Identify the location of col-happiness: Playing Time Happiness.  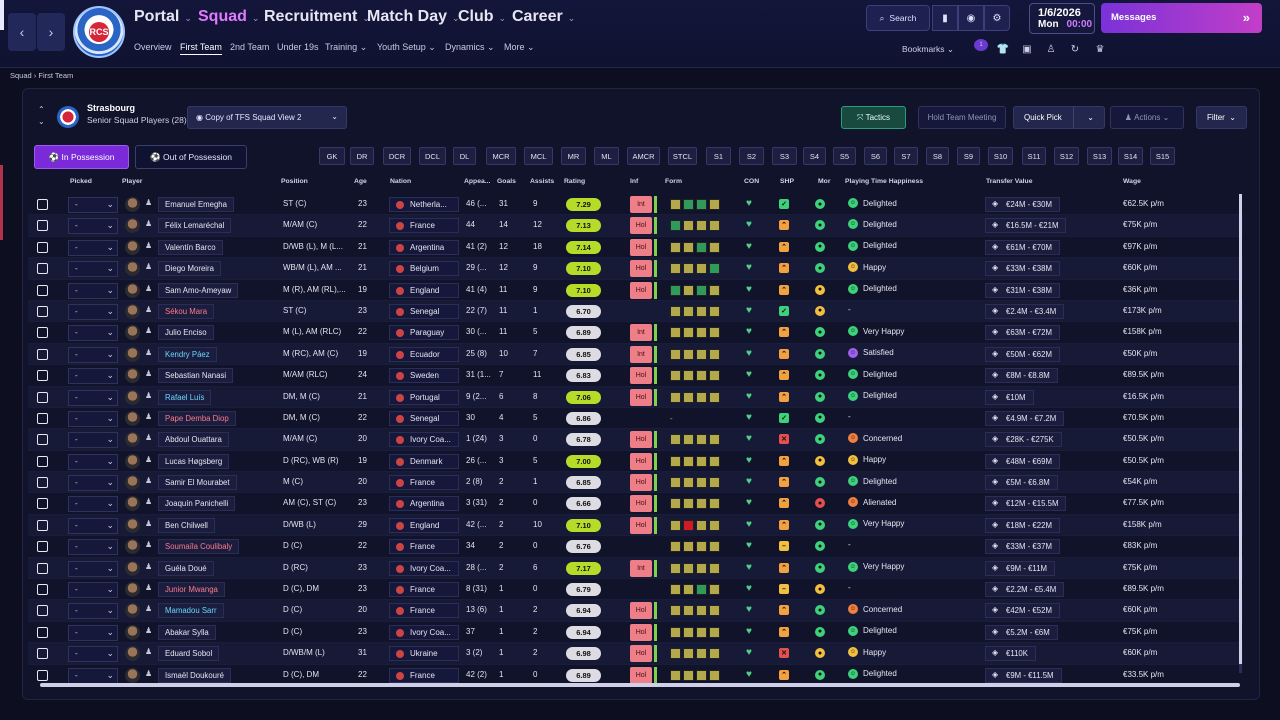
(884, 181).